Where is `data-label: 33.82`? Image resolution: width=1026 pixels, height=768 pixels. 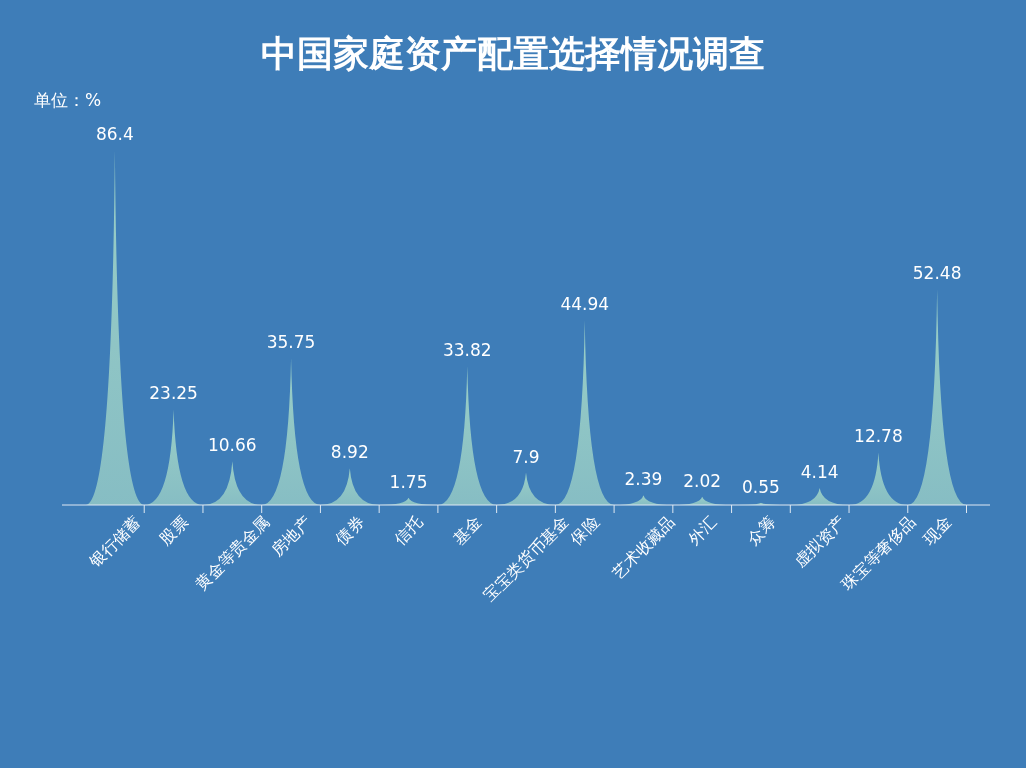 data-label: 33.82 is located at coordinates (467, 350).